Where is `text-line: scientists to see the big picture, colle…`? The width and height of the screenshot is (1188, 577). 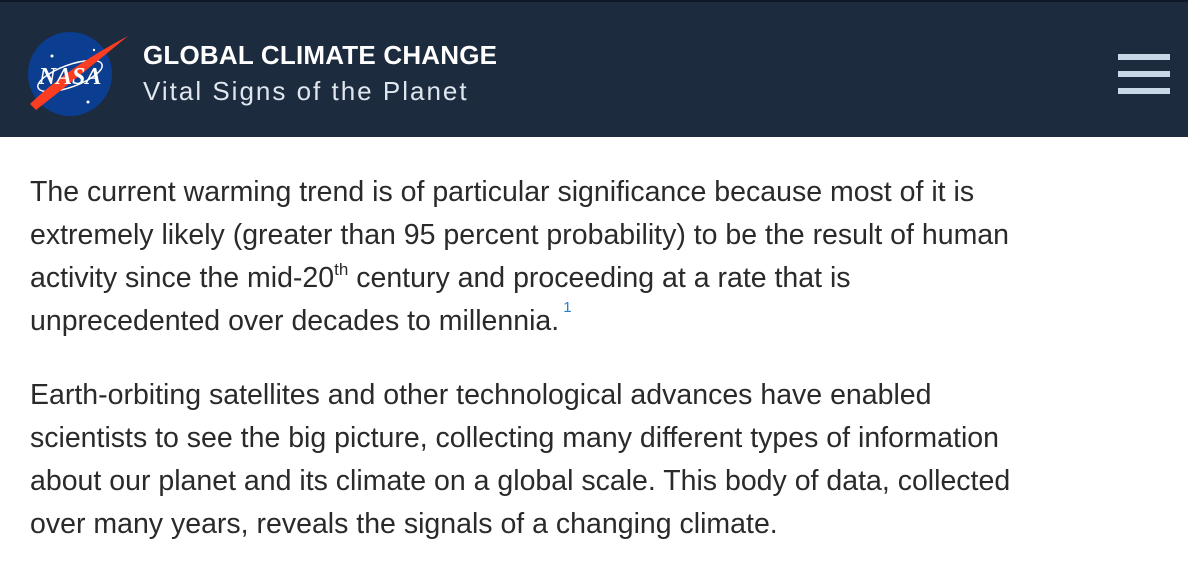 text-line: scientists to see the big picture, colle… is located at coordinates (520, 438).